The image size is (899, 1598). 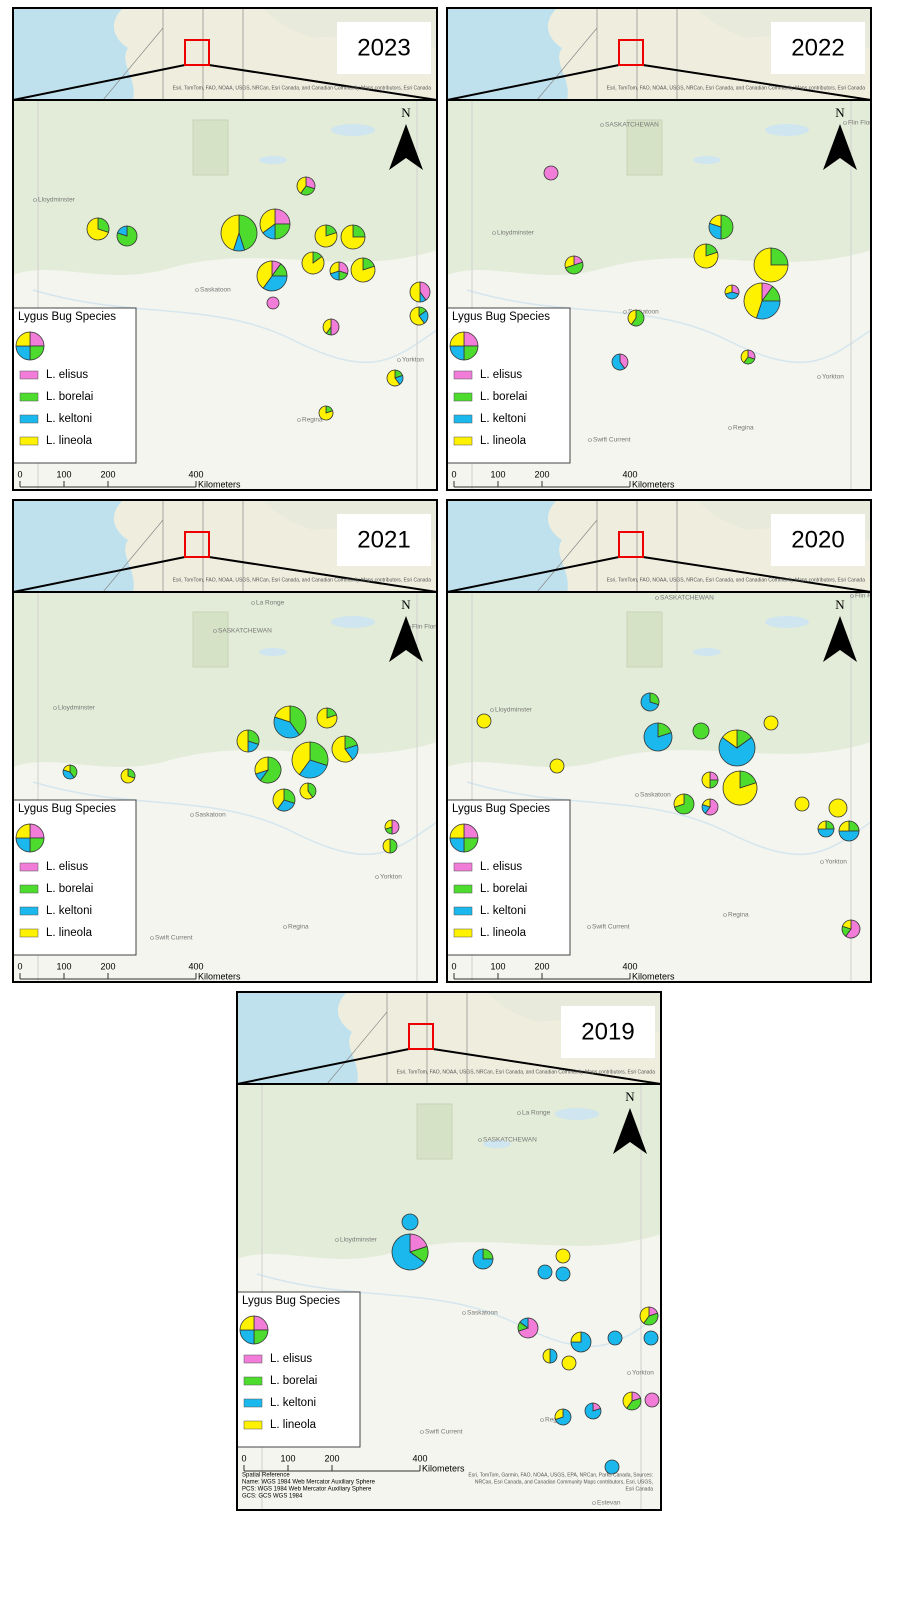 I want to click on year-label: 2022, so click(x=817, y=47).